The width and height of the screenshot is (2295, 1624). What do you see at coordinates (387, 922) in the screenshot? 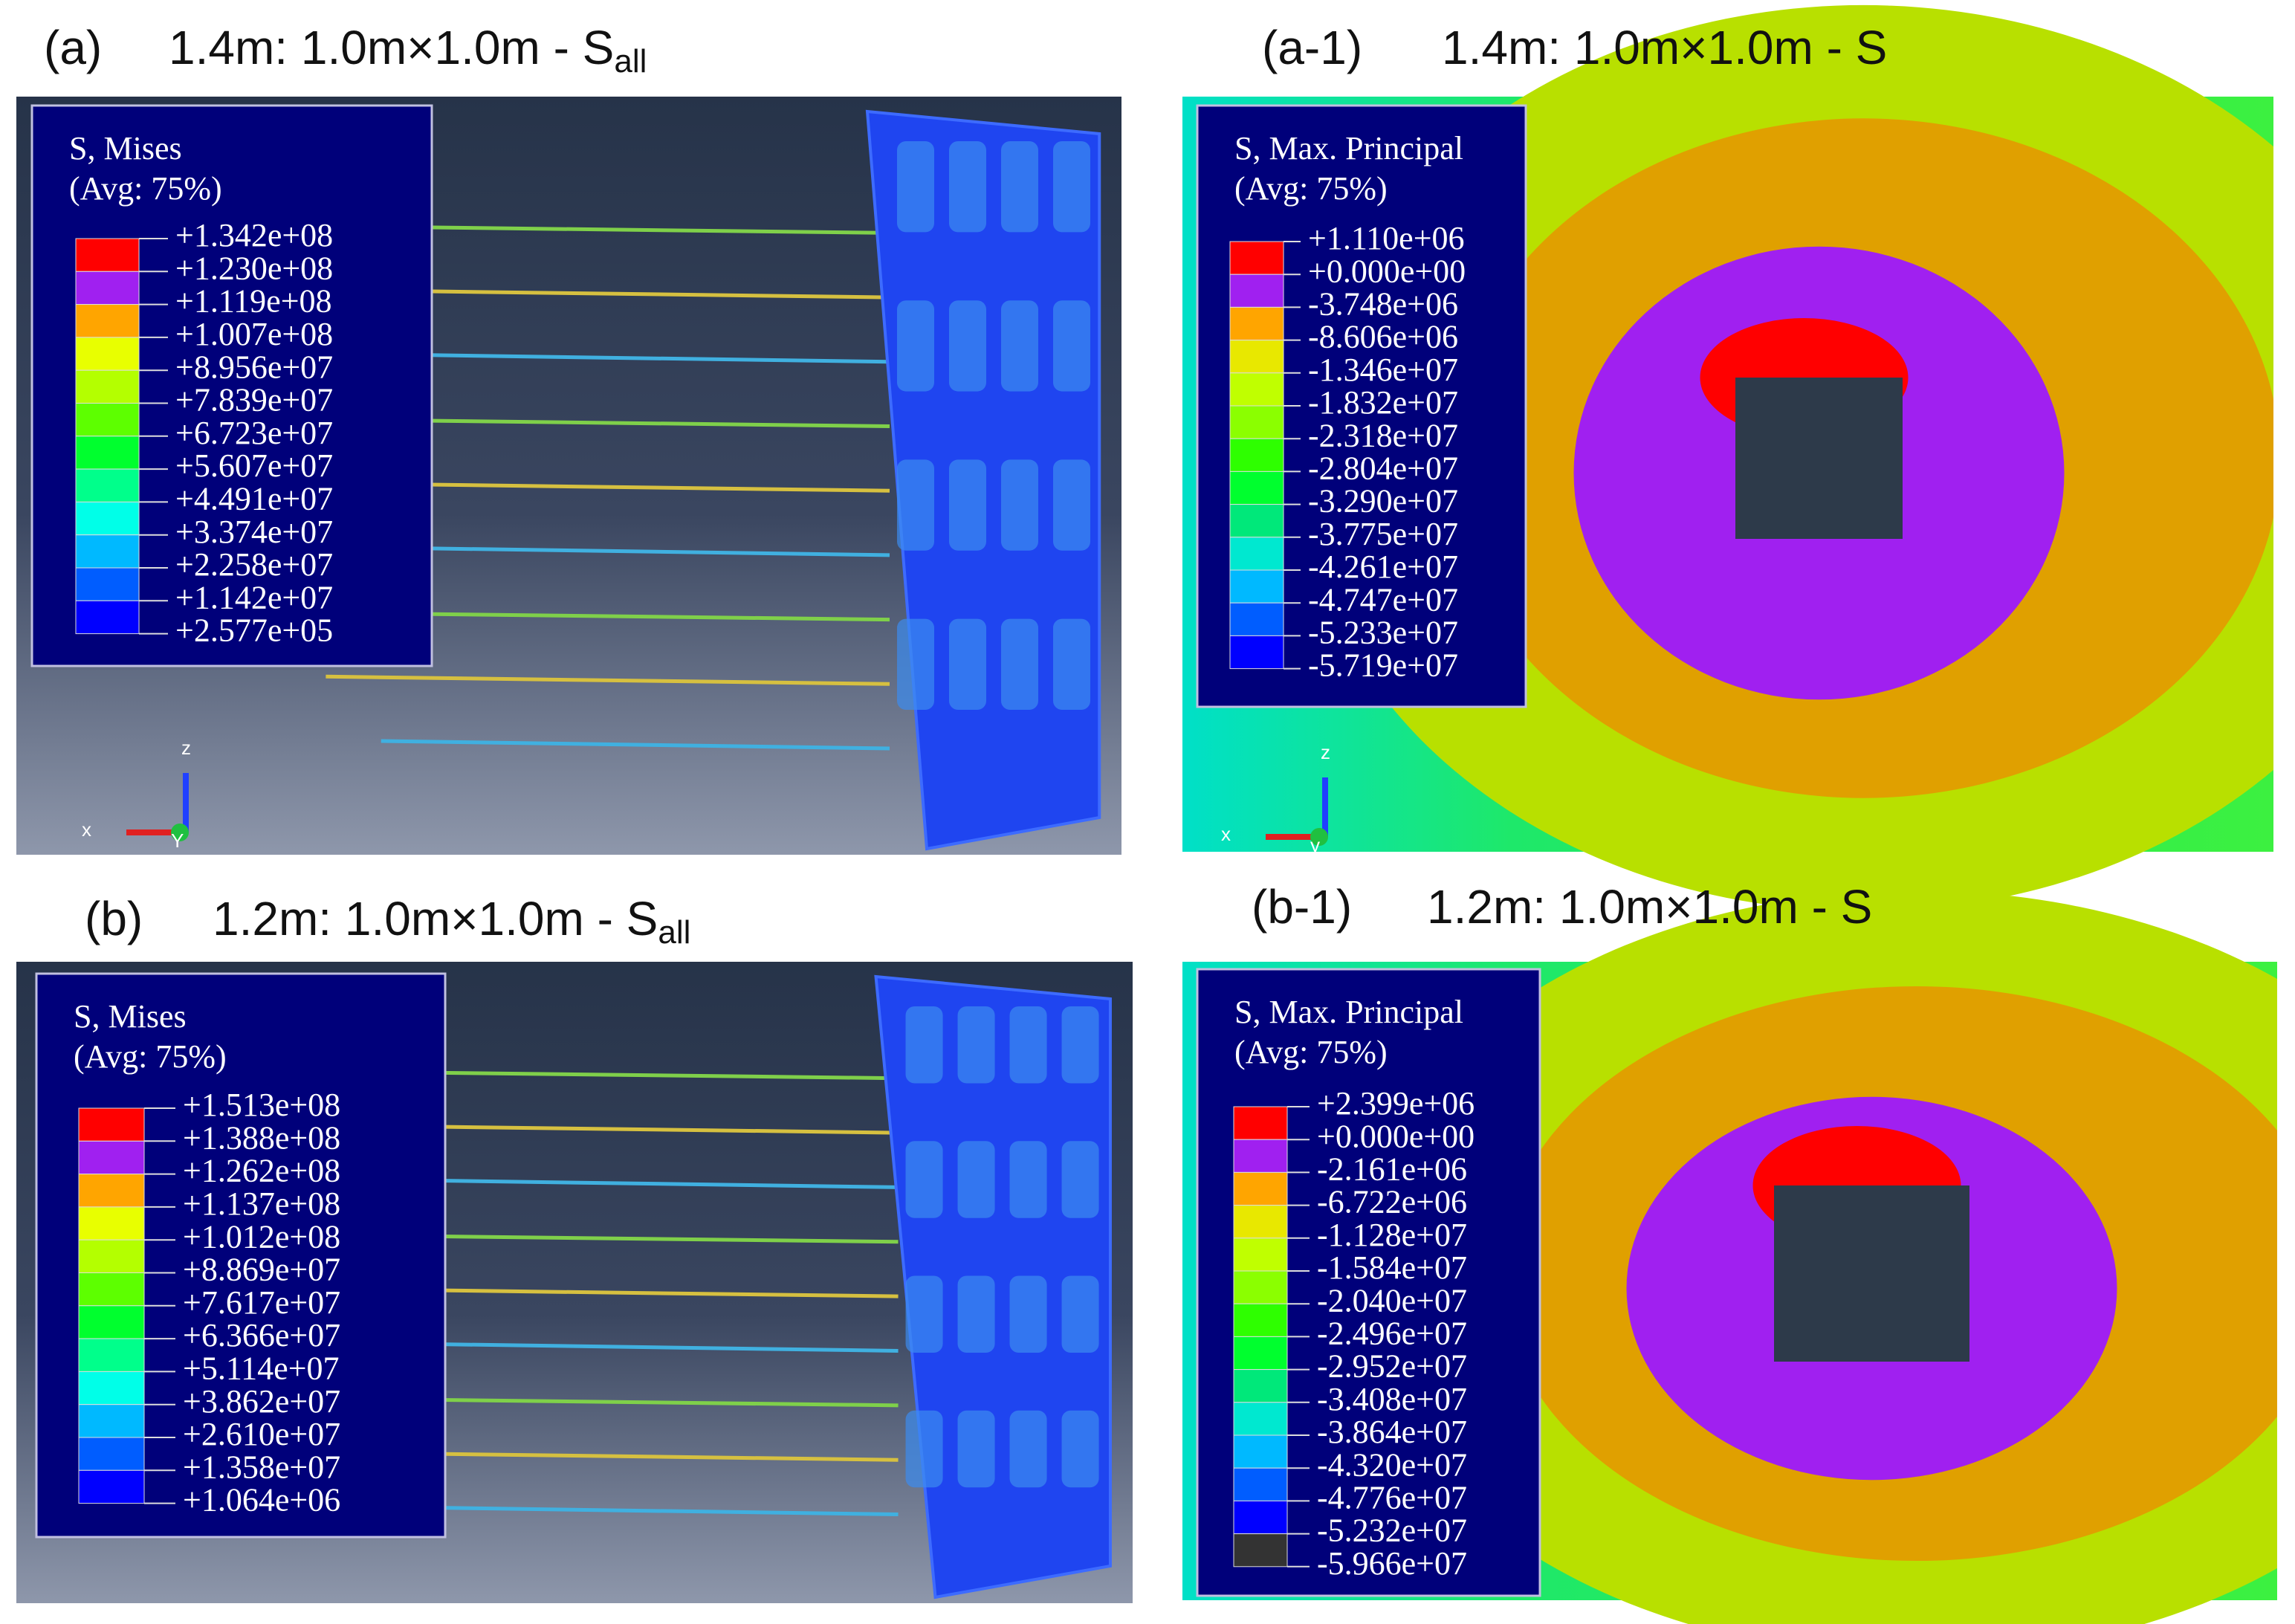
I see `panel-title: (b) 1.2m: 1.0m×1.0m - Sall` at bounding box center [387, 922].